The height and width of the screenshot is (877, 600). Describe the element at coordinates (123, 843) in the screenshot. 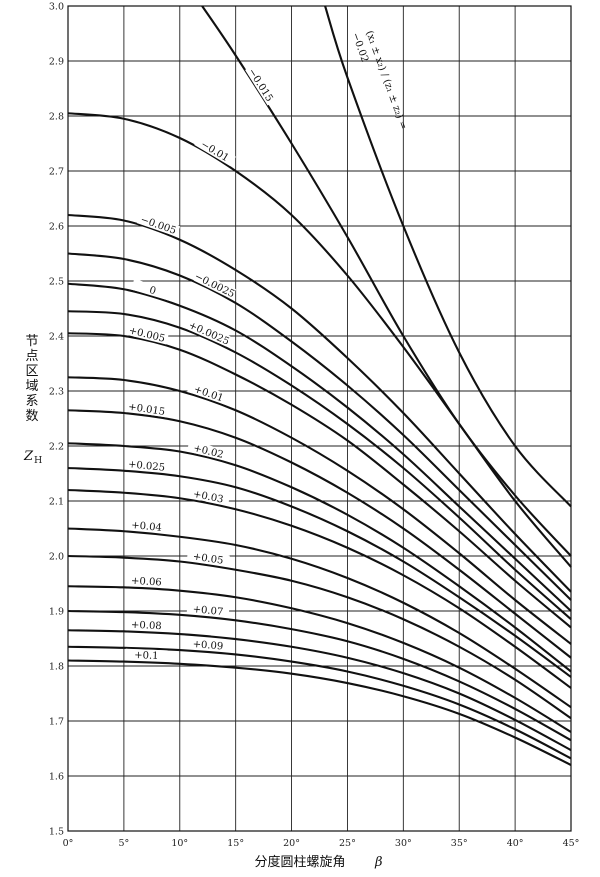

I see `x-tick-label: 5°` at that location.